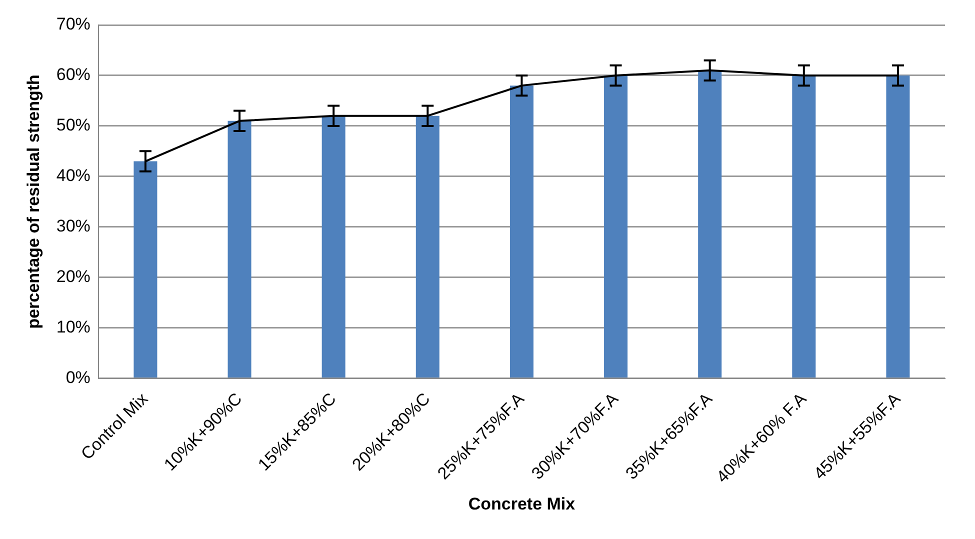 This screenshot has height=539, width=975. Describe the element at coordinates (78, 377) in the screenshot. I see `y-tick-label: 0%` at that location.